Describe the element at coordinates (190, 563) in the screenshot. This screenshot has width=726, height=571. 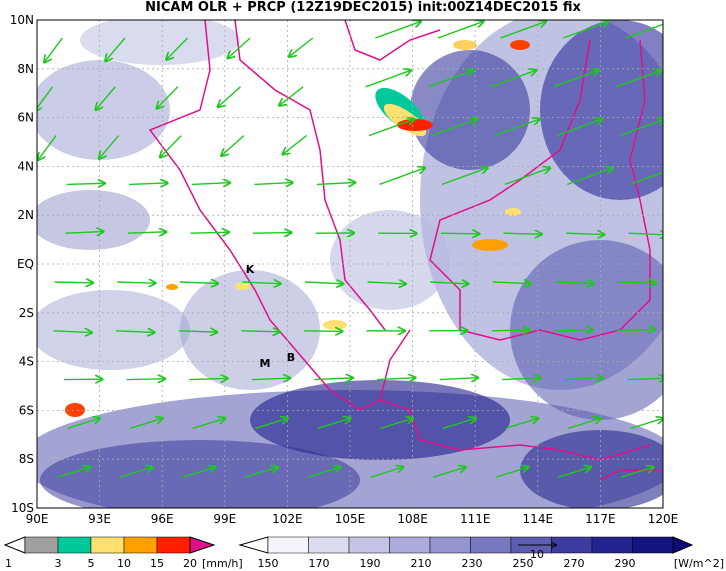
I see `precip-label: 20` at that location.